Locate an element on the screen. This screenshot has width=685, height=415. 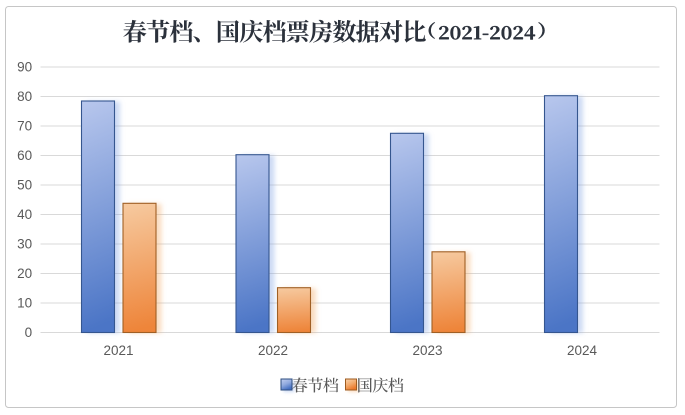
svg-text: 2023 is located at coordinates (427, 350).